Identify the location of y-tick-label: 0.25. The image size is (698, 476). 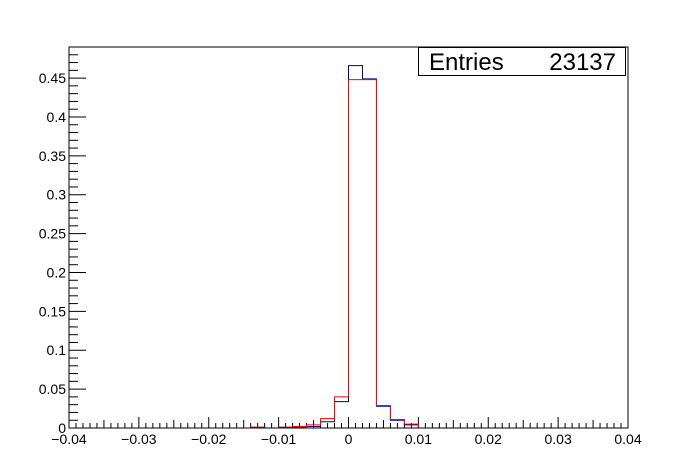
(52, 234).